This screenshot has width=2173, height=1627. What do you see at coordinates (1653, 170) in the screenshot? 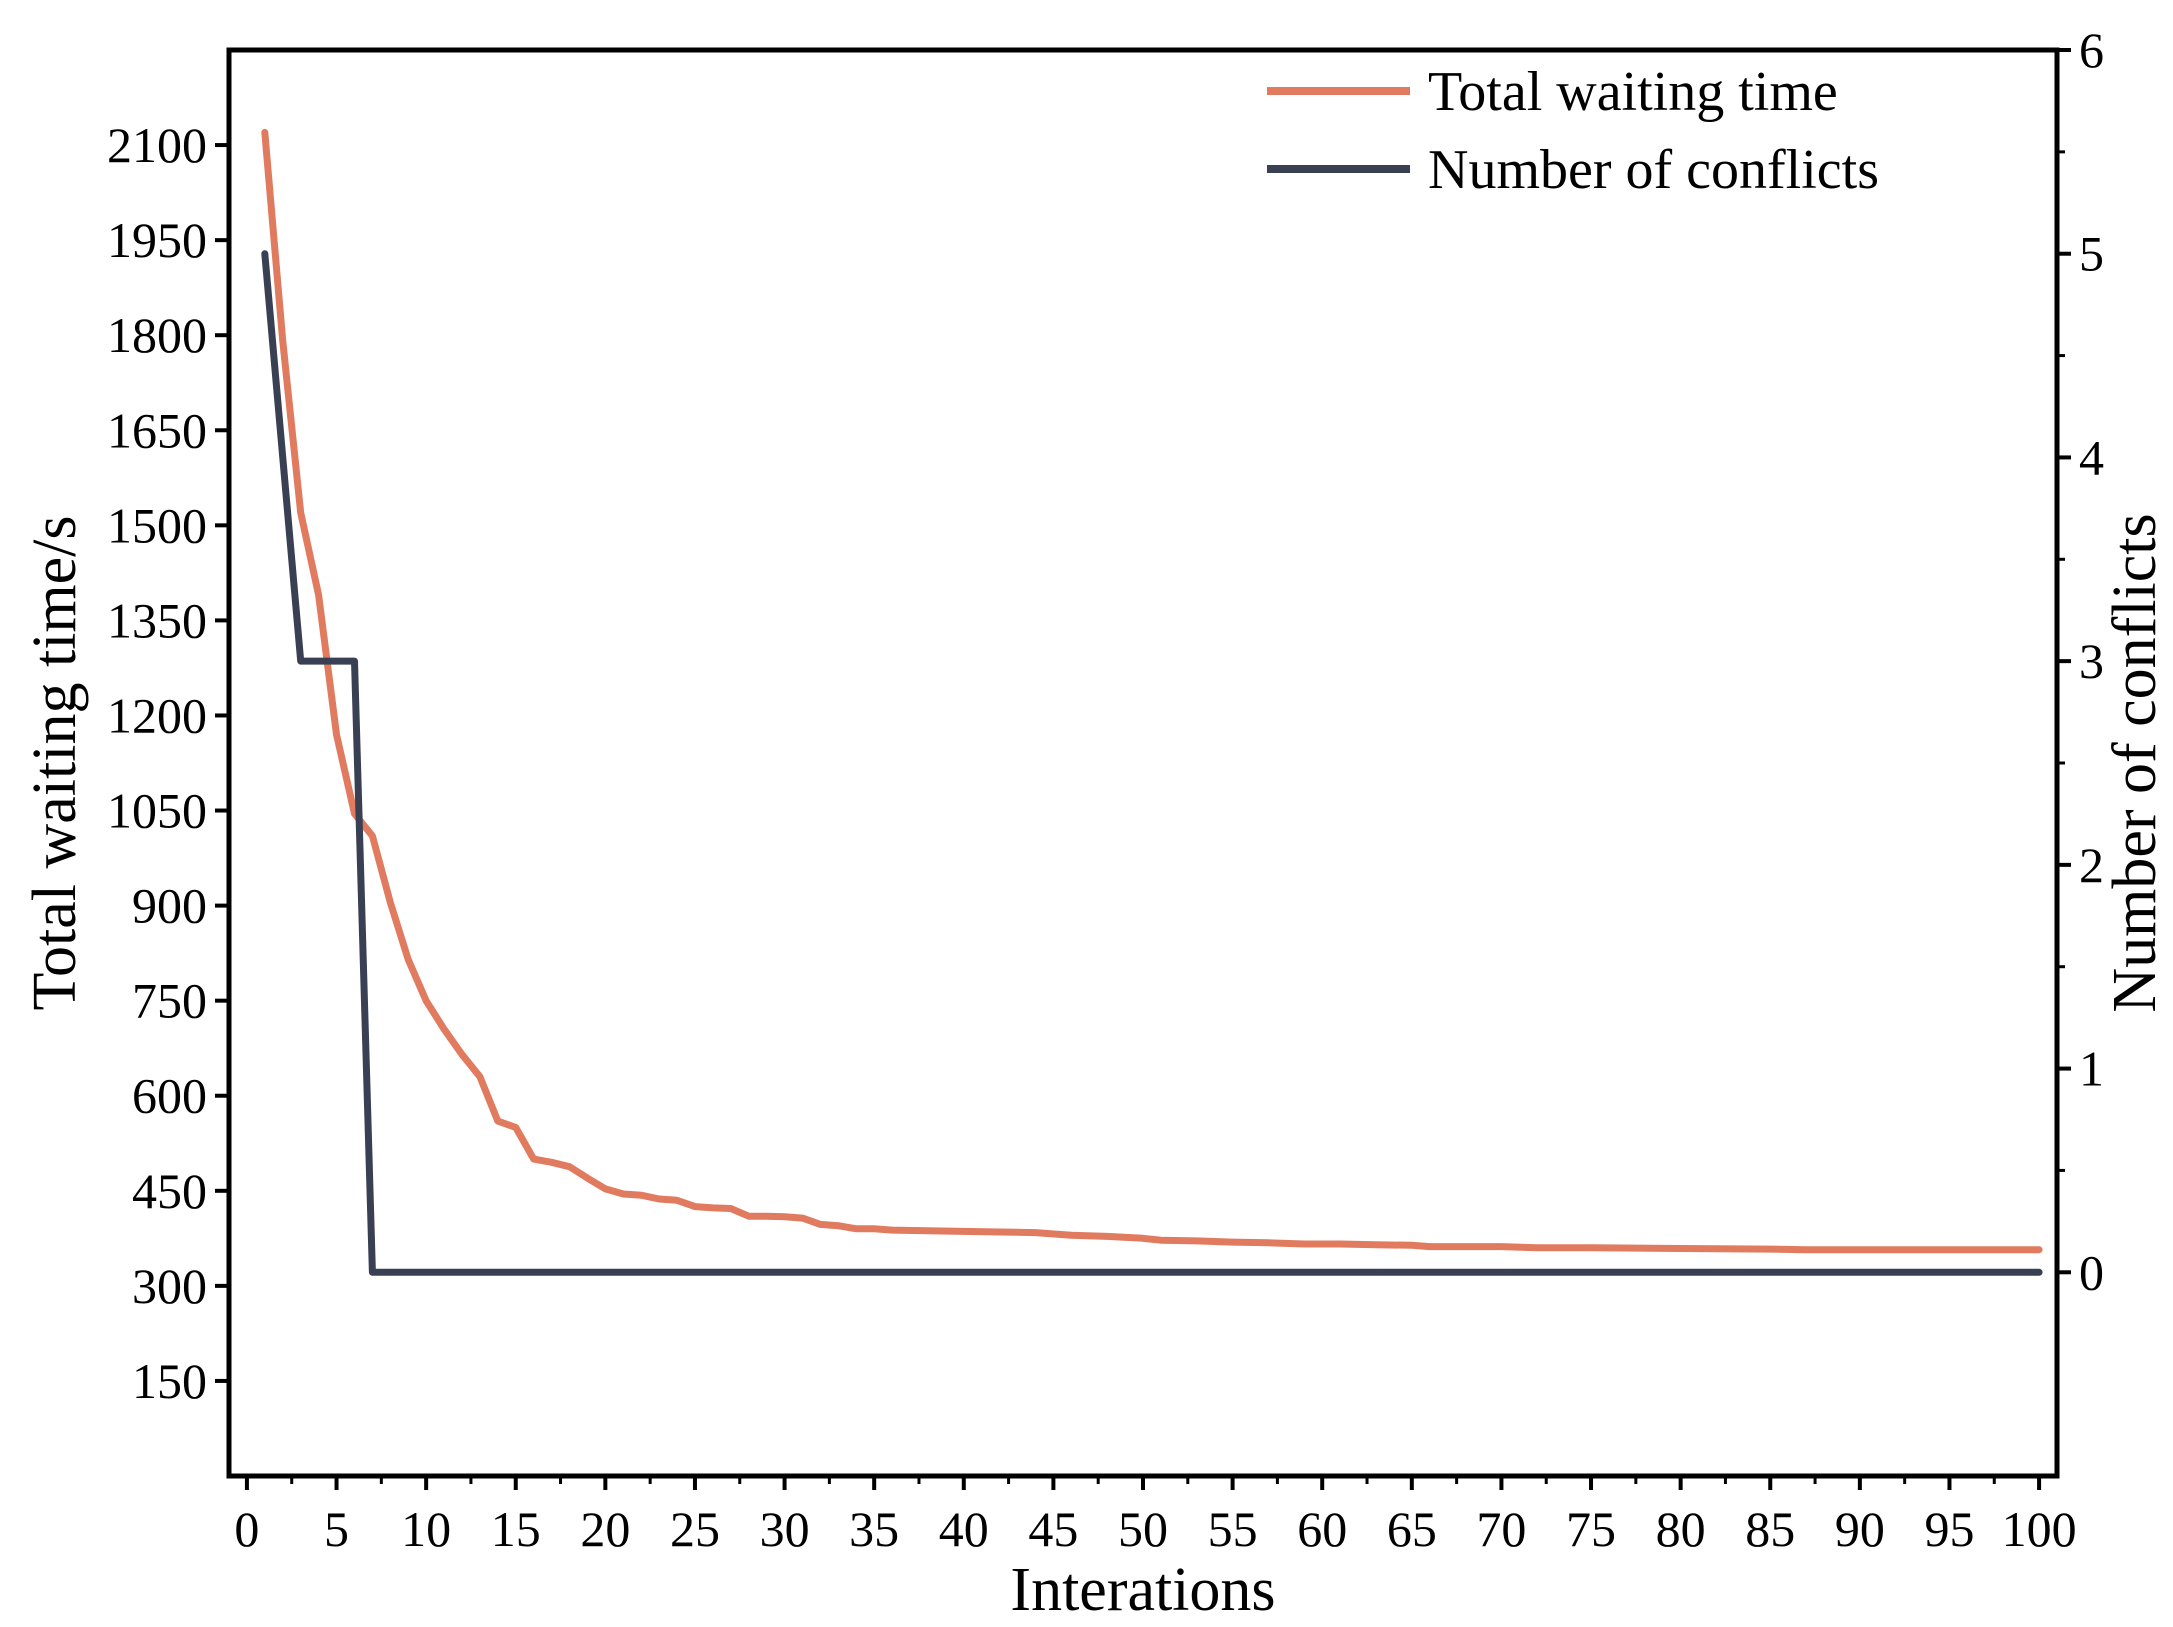
I see `legend-label-number-of-conflicts: Number of conflicts` at bounding box center [1653, 170].